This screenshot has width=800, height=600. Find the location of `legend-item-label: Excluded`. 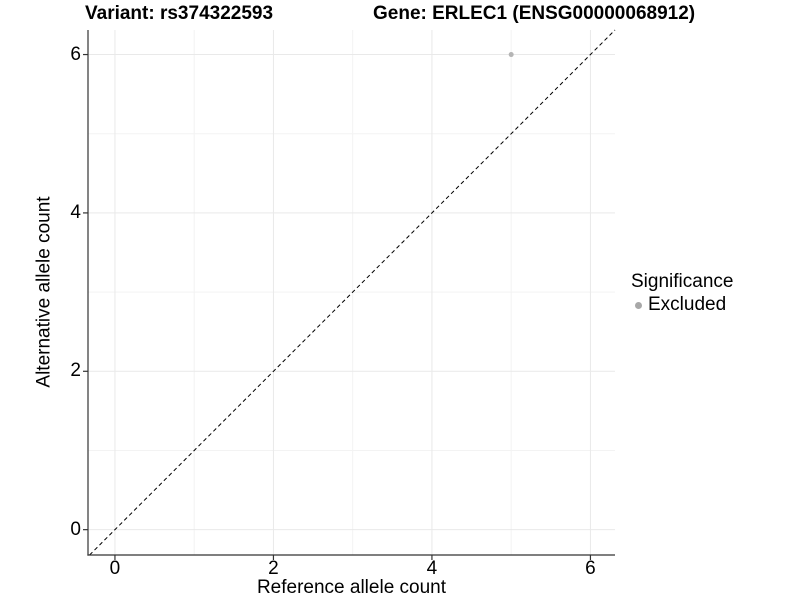

legend-item-label: Excluded is located at coordinates (687, 304).